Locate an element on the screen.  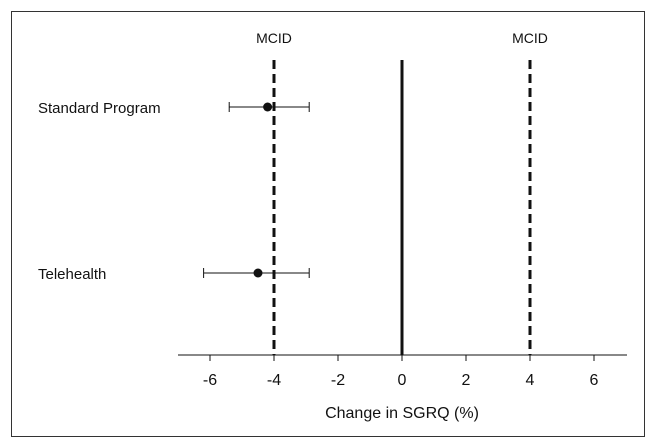
series-label: Standard Program is located at coordinates (99, 108).